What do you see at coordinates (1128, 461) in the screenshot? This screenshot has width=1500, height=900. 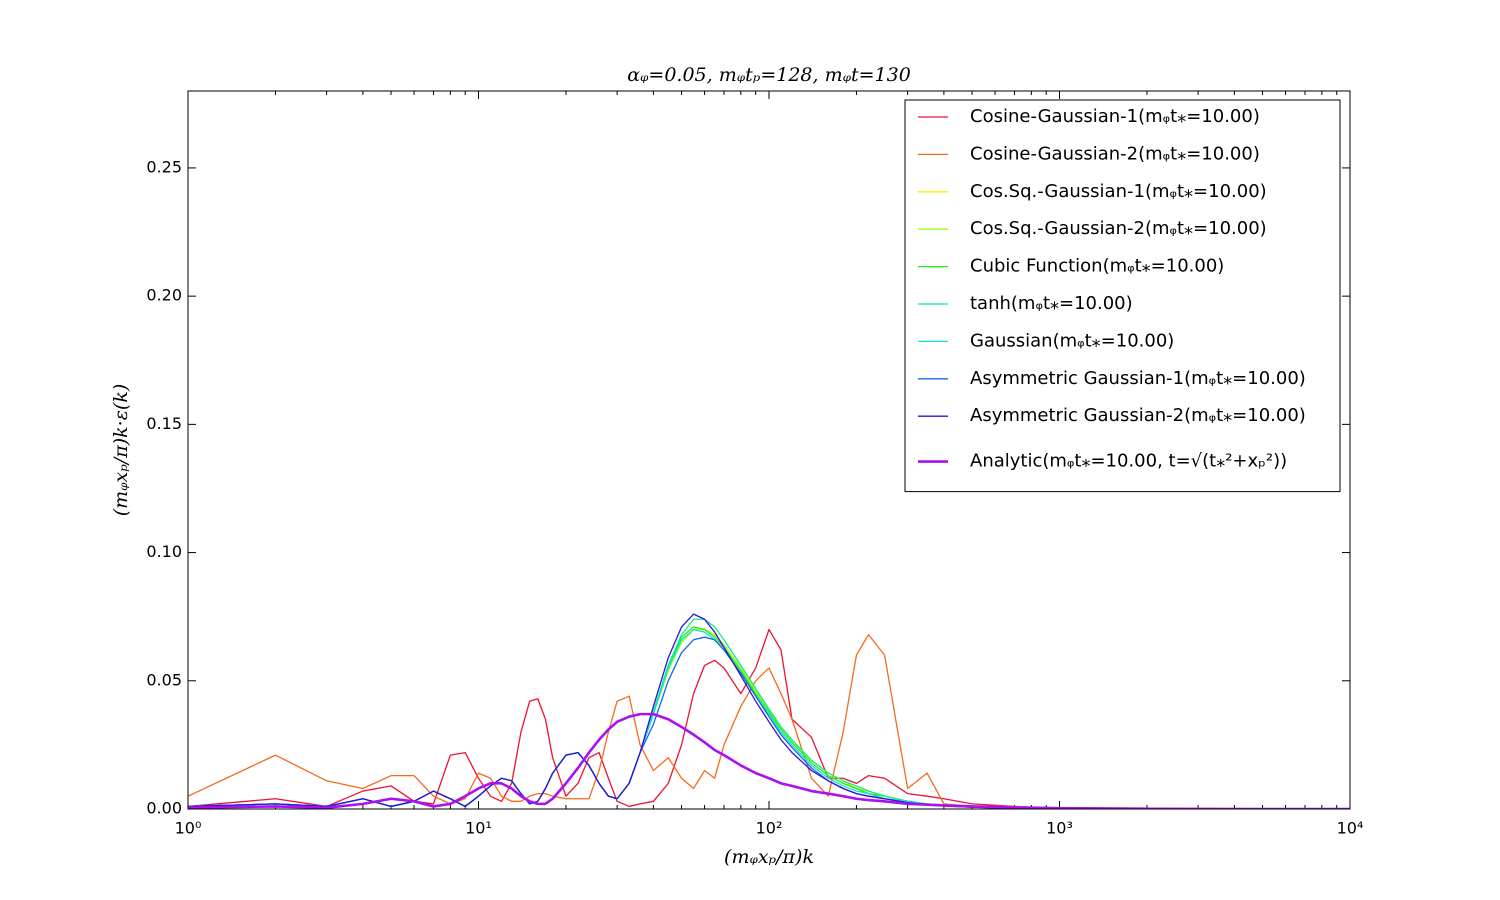 I see `legend-label: Analytic(mᵩt⁎=10.00, t=√(t⁎²+xₚ²))` at bounding box center [1128, 461].